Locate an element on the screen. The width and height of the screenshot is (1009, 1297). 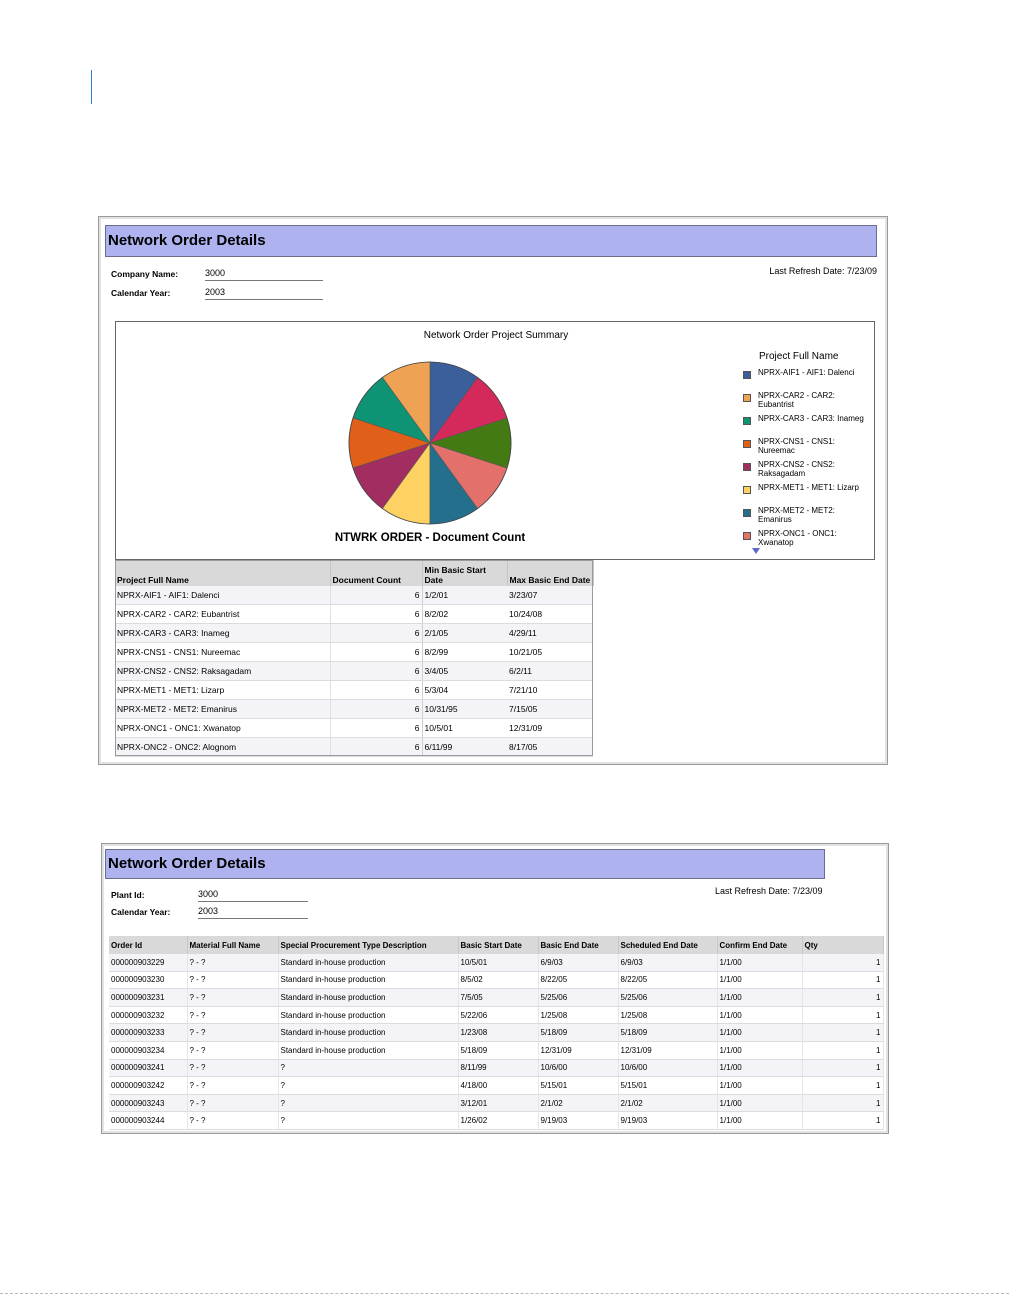
table-cell: 7/15/05 is located at coordinates (550, 709).